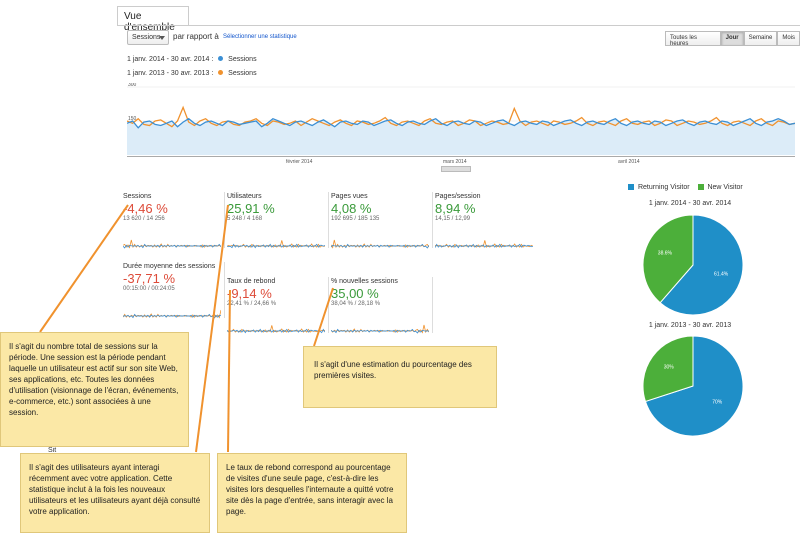  What do you see at coordinates (461, 123) in the screenshot?
I see `current-series-line` at bounding box center [461, 123].